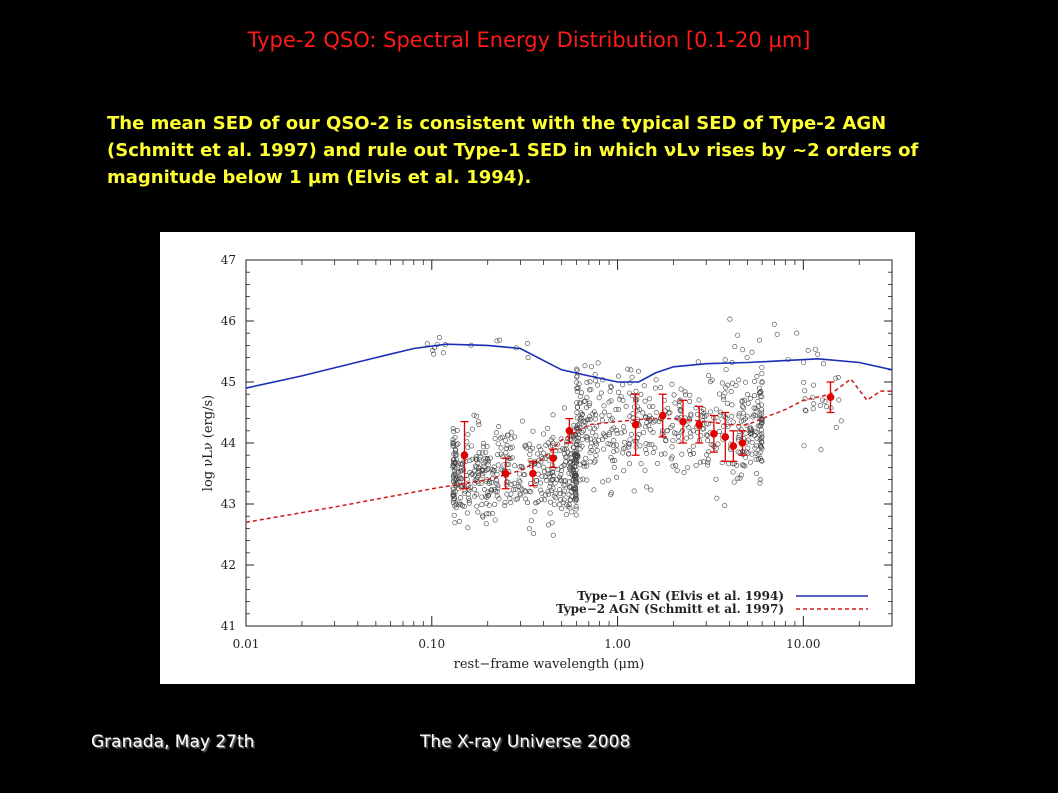 The width and height of the screenshot is (1058, 793). Describe the element at coordinates (431, 644) in the screenshot. I see `x-tick-label: 0.10` at that location.